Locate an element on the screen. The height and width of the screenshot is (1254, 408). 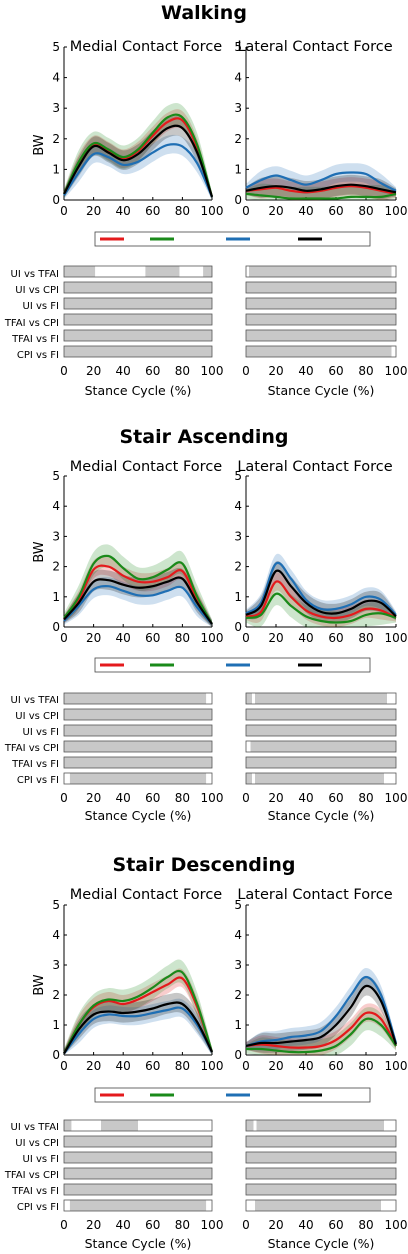
cmp-label-walking-0: UI vs TFAI is located at coordinates (35, 274).